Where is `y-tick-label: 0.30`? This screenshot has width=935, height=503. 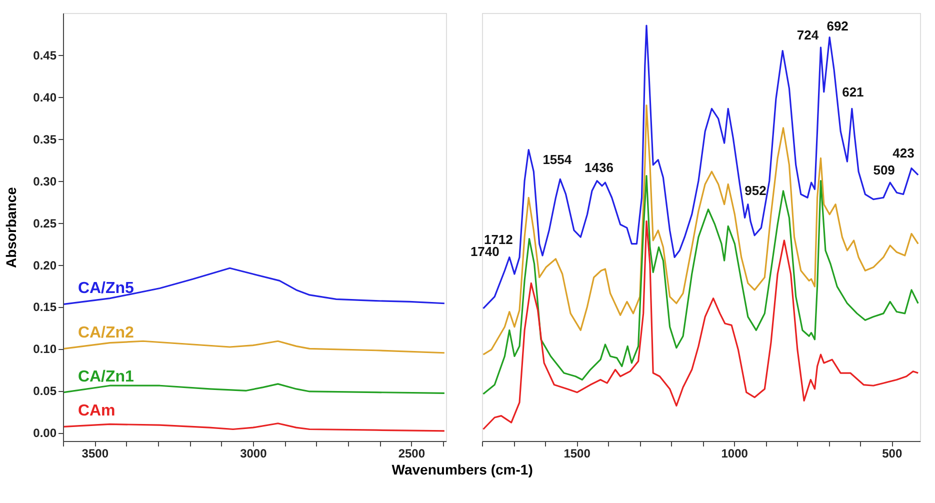
y-tick-label: 0.30 is located at coordinates (45, 181).